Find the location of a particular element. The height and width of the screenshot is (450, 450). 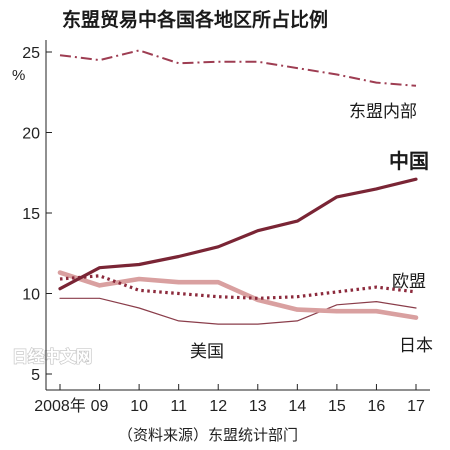

x-tick-label: 17 is located at coordinates (416, 406).